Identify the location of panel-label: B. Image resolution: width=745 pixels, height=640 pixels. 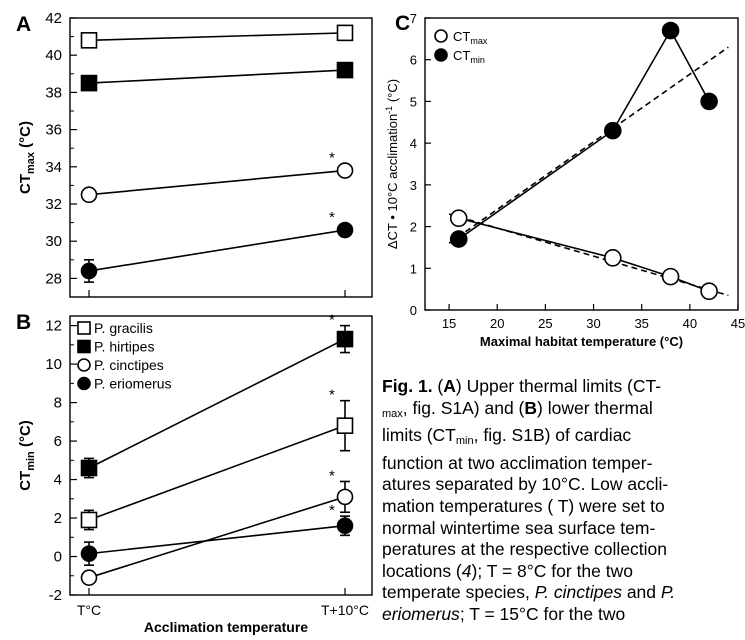
(23, 322).